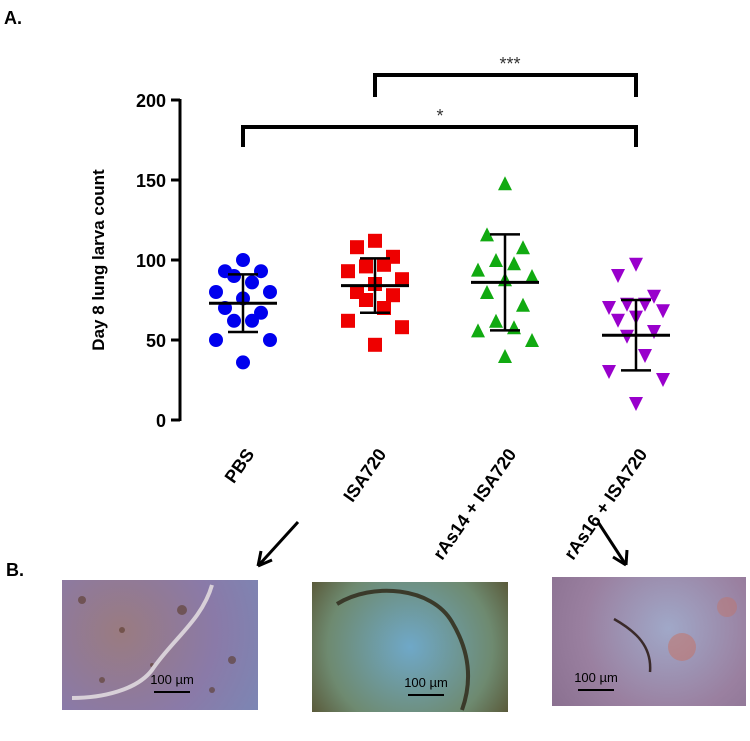 The width and height of the screenshot is (750, 741). Describe the element at coordinates (364, 475) in the screenshot. I see `x-tick-label: ISA720` at that location.